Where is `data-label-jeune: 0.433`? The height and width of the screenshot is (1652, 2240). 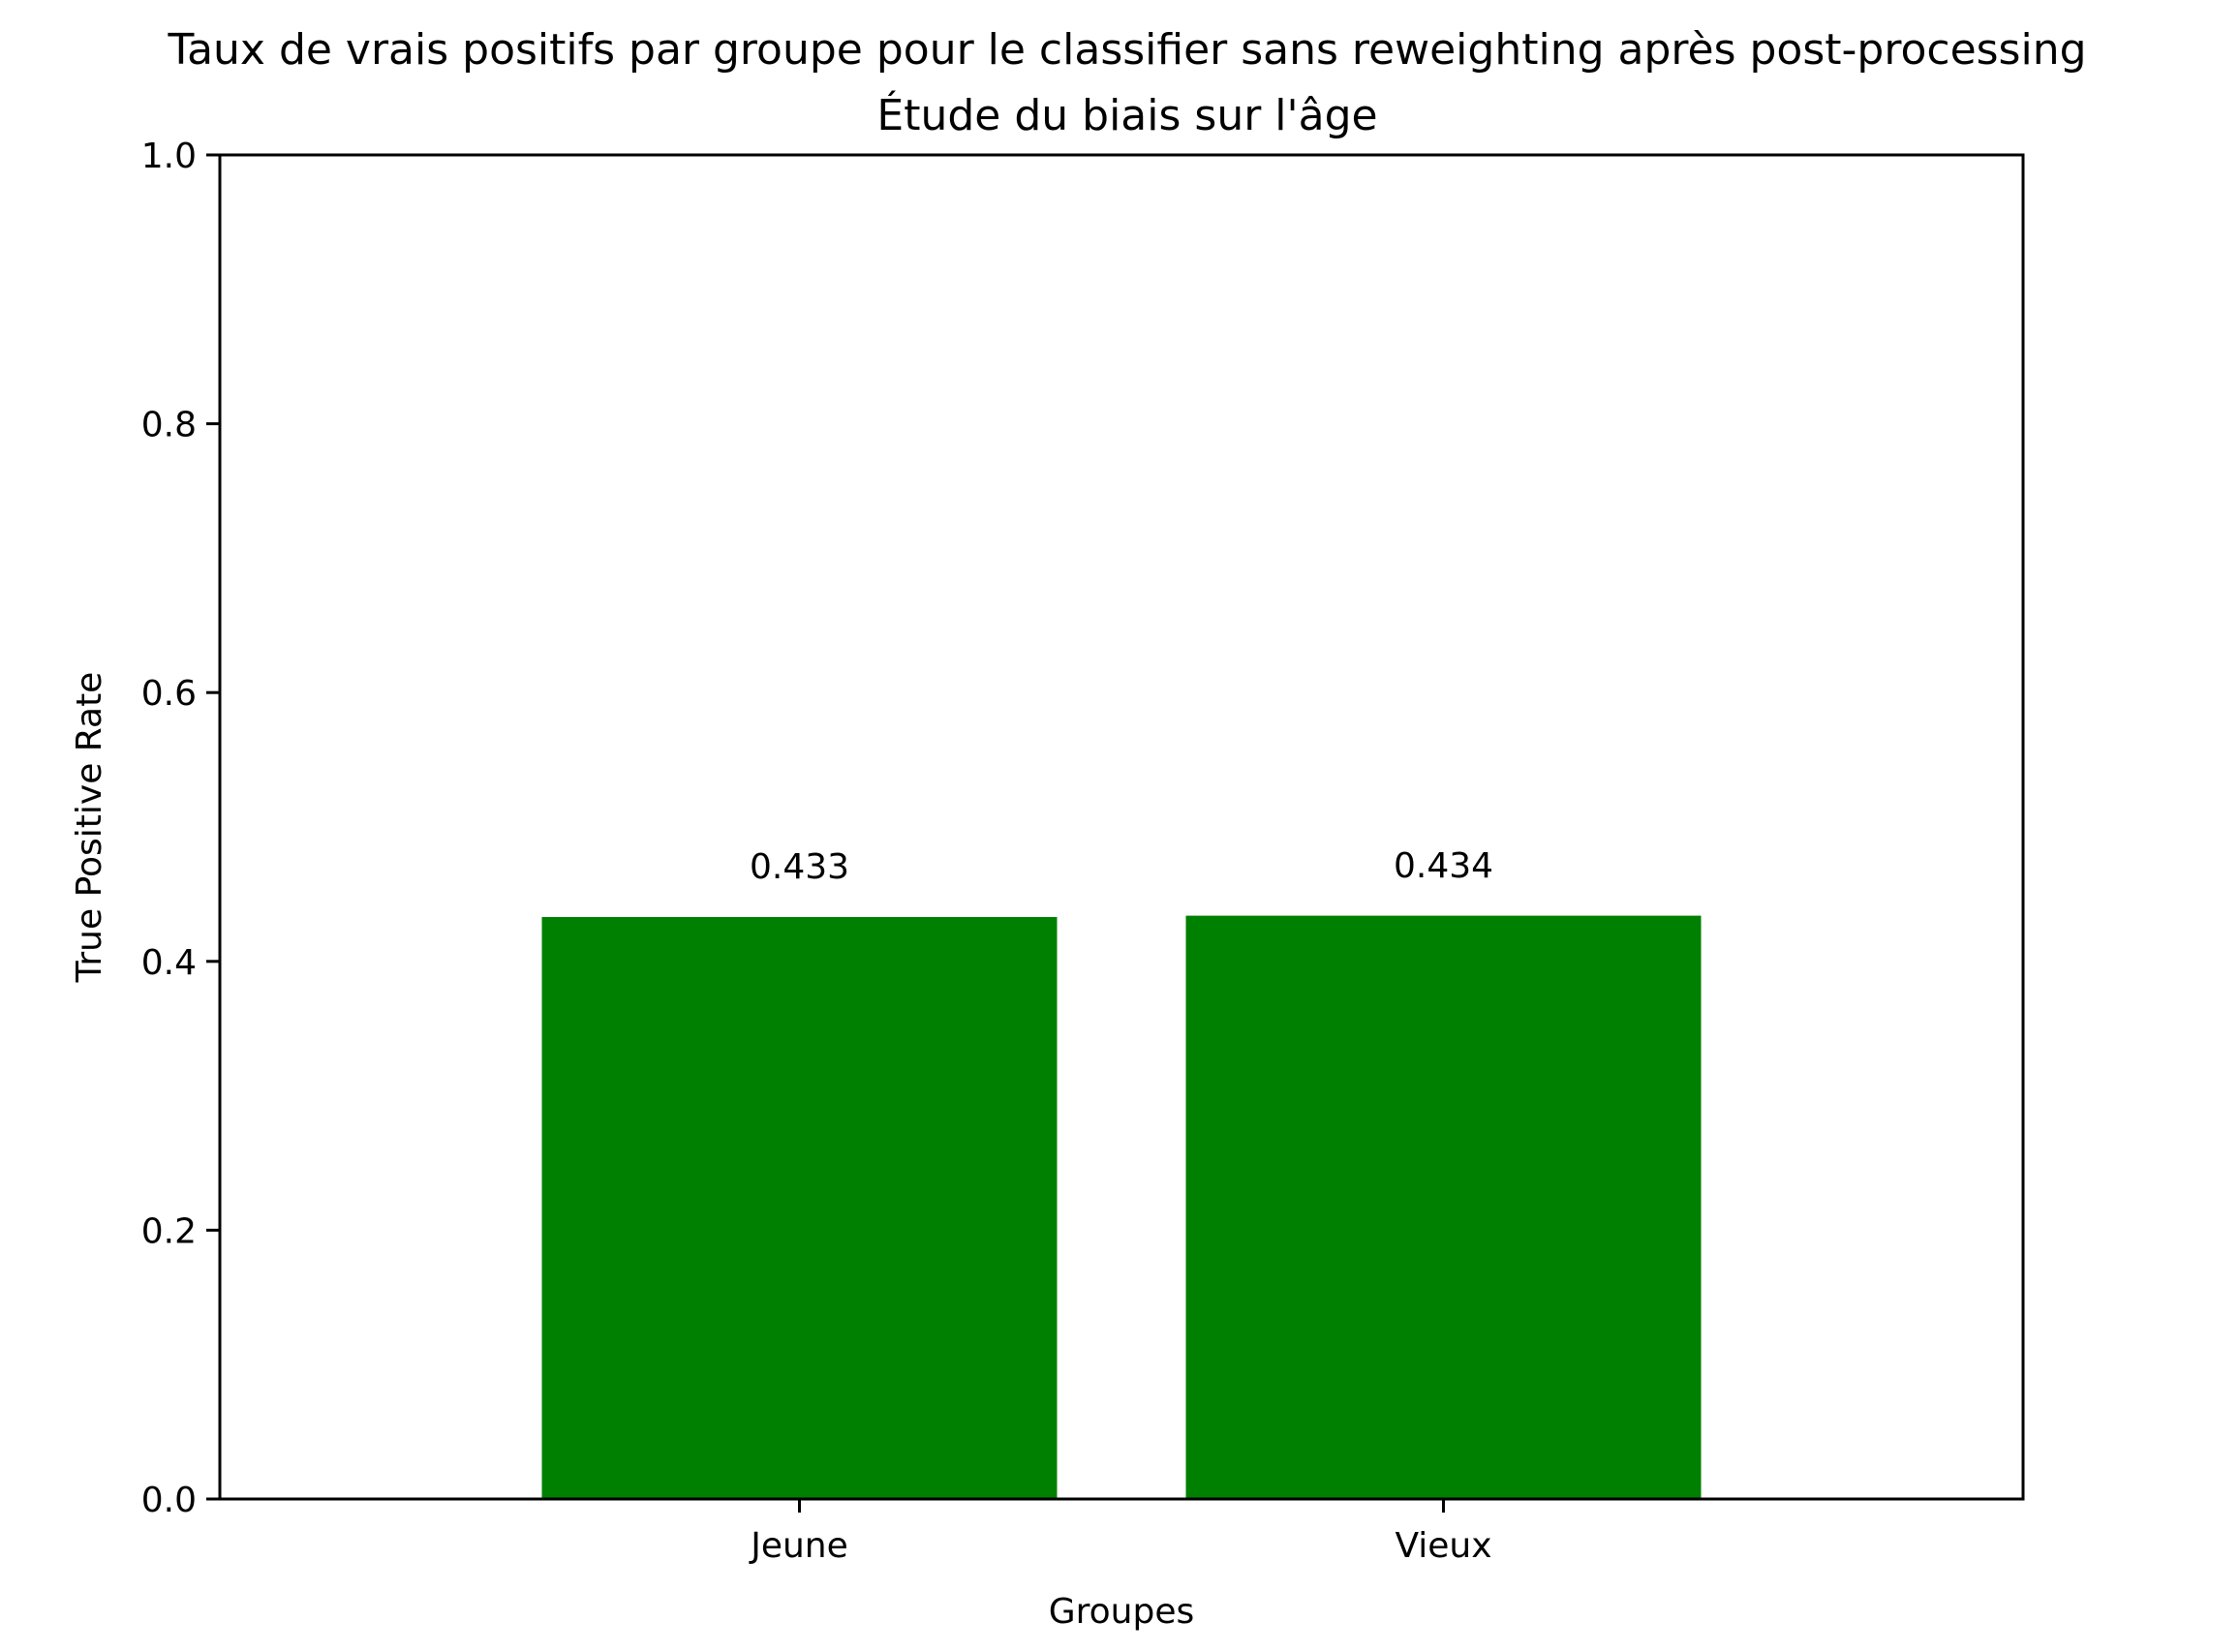
data-label-jeune: 0.433 is located at coordinates (799, 867).